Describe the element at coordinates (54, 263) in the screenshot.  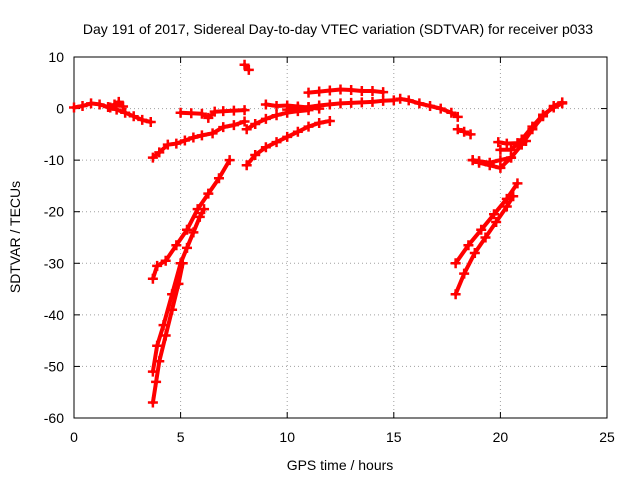
I see `y-tick-label: -30` at that location.